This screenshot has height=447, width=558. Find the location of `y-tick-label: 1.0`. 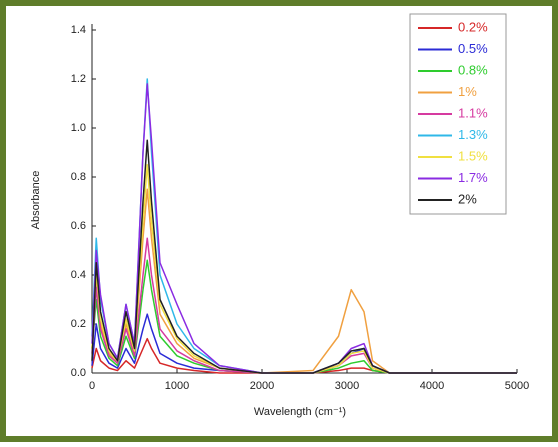

y-tick-label: 1.0 is located at coordinates (78, 128).